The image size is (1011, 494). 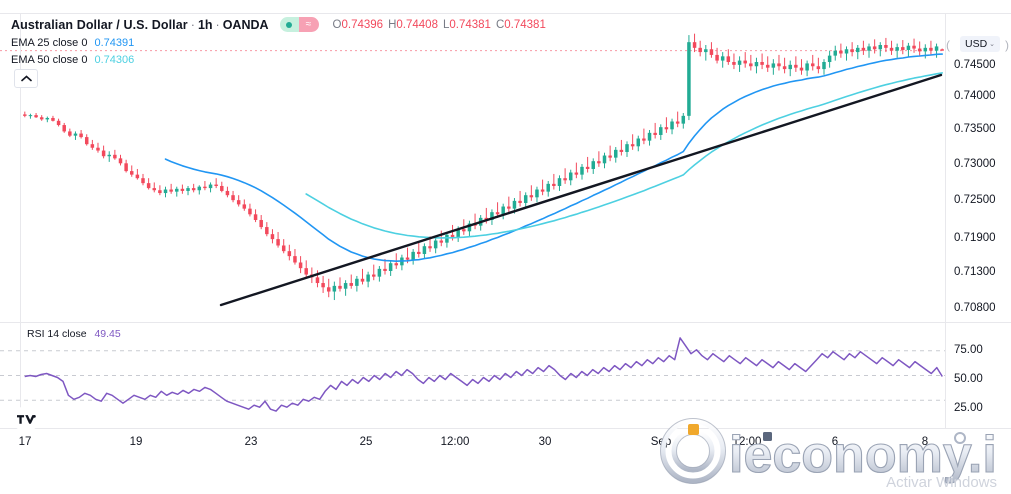 I want to click on price-axis-label: 0.70800, so click(x=975, y=308).